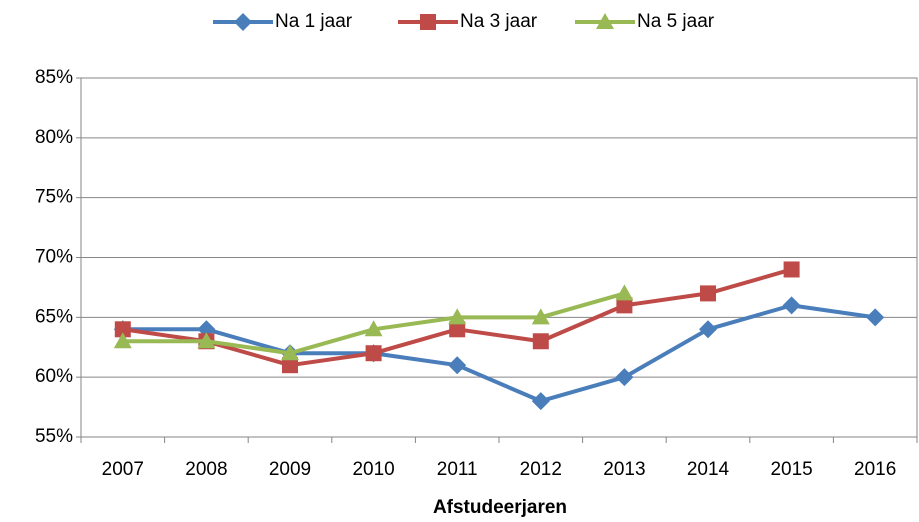  I want to click on x-tick-label: 2015, so click(791, 469).